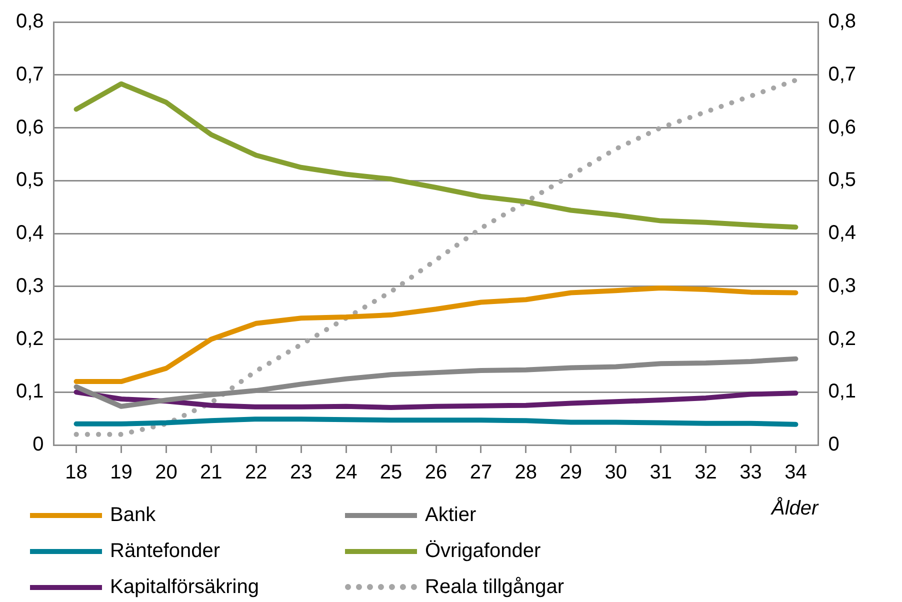 The height and width of the screenshot is (602, 902). I want to click on x-tick-label: 31, so click(661, 473).